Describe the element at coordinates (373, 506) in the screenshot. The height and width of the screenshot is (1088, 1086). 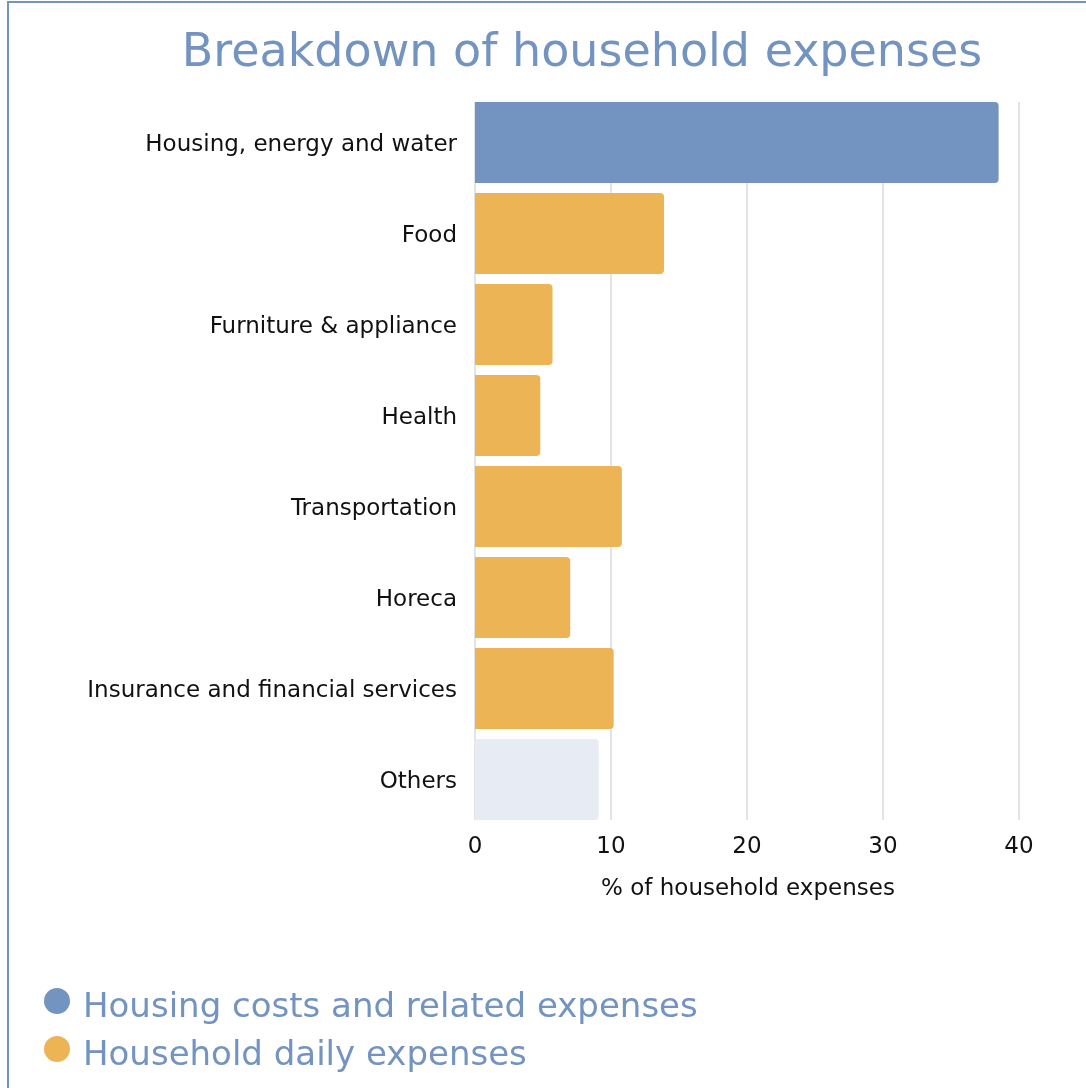
I see `y-tick-label: Transportation` at that location.